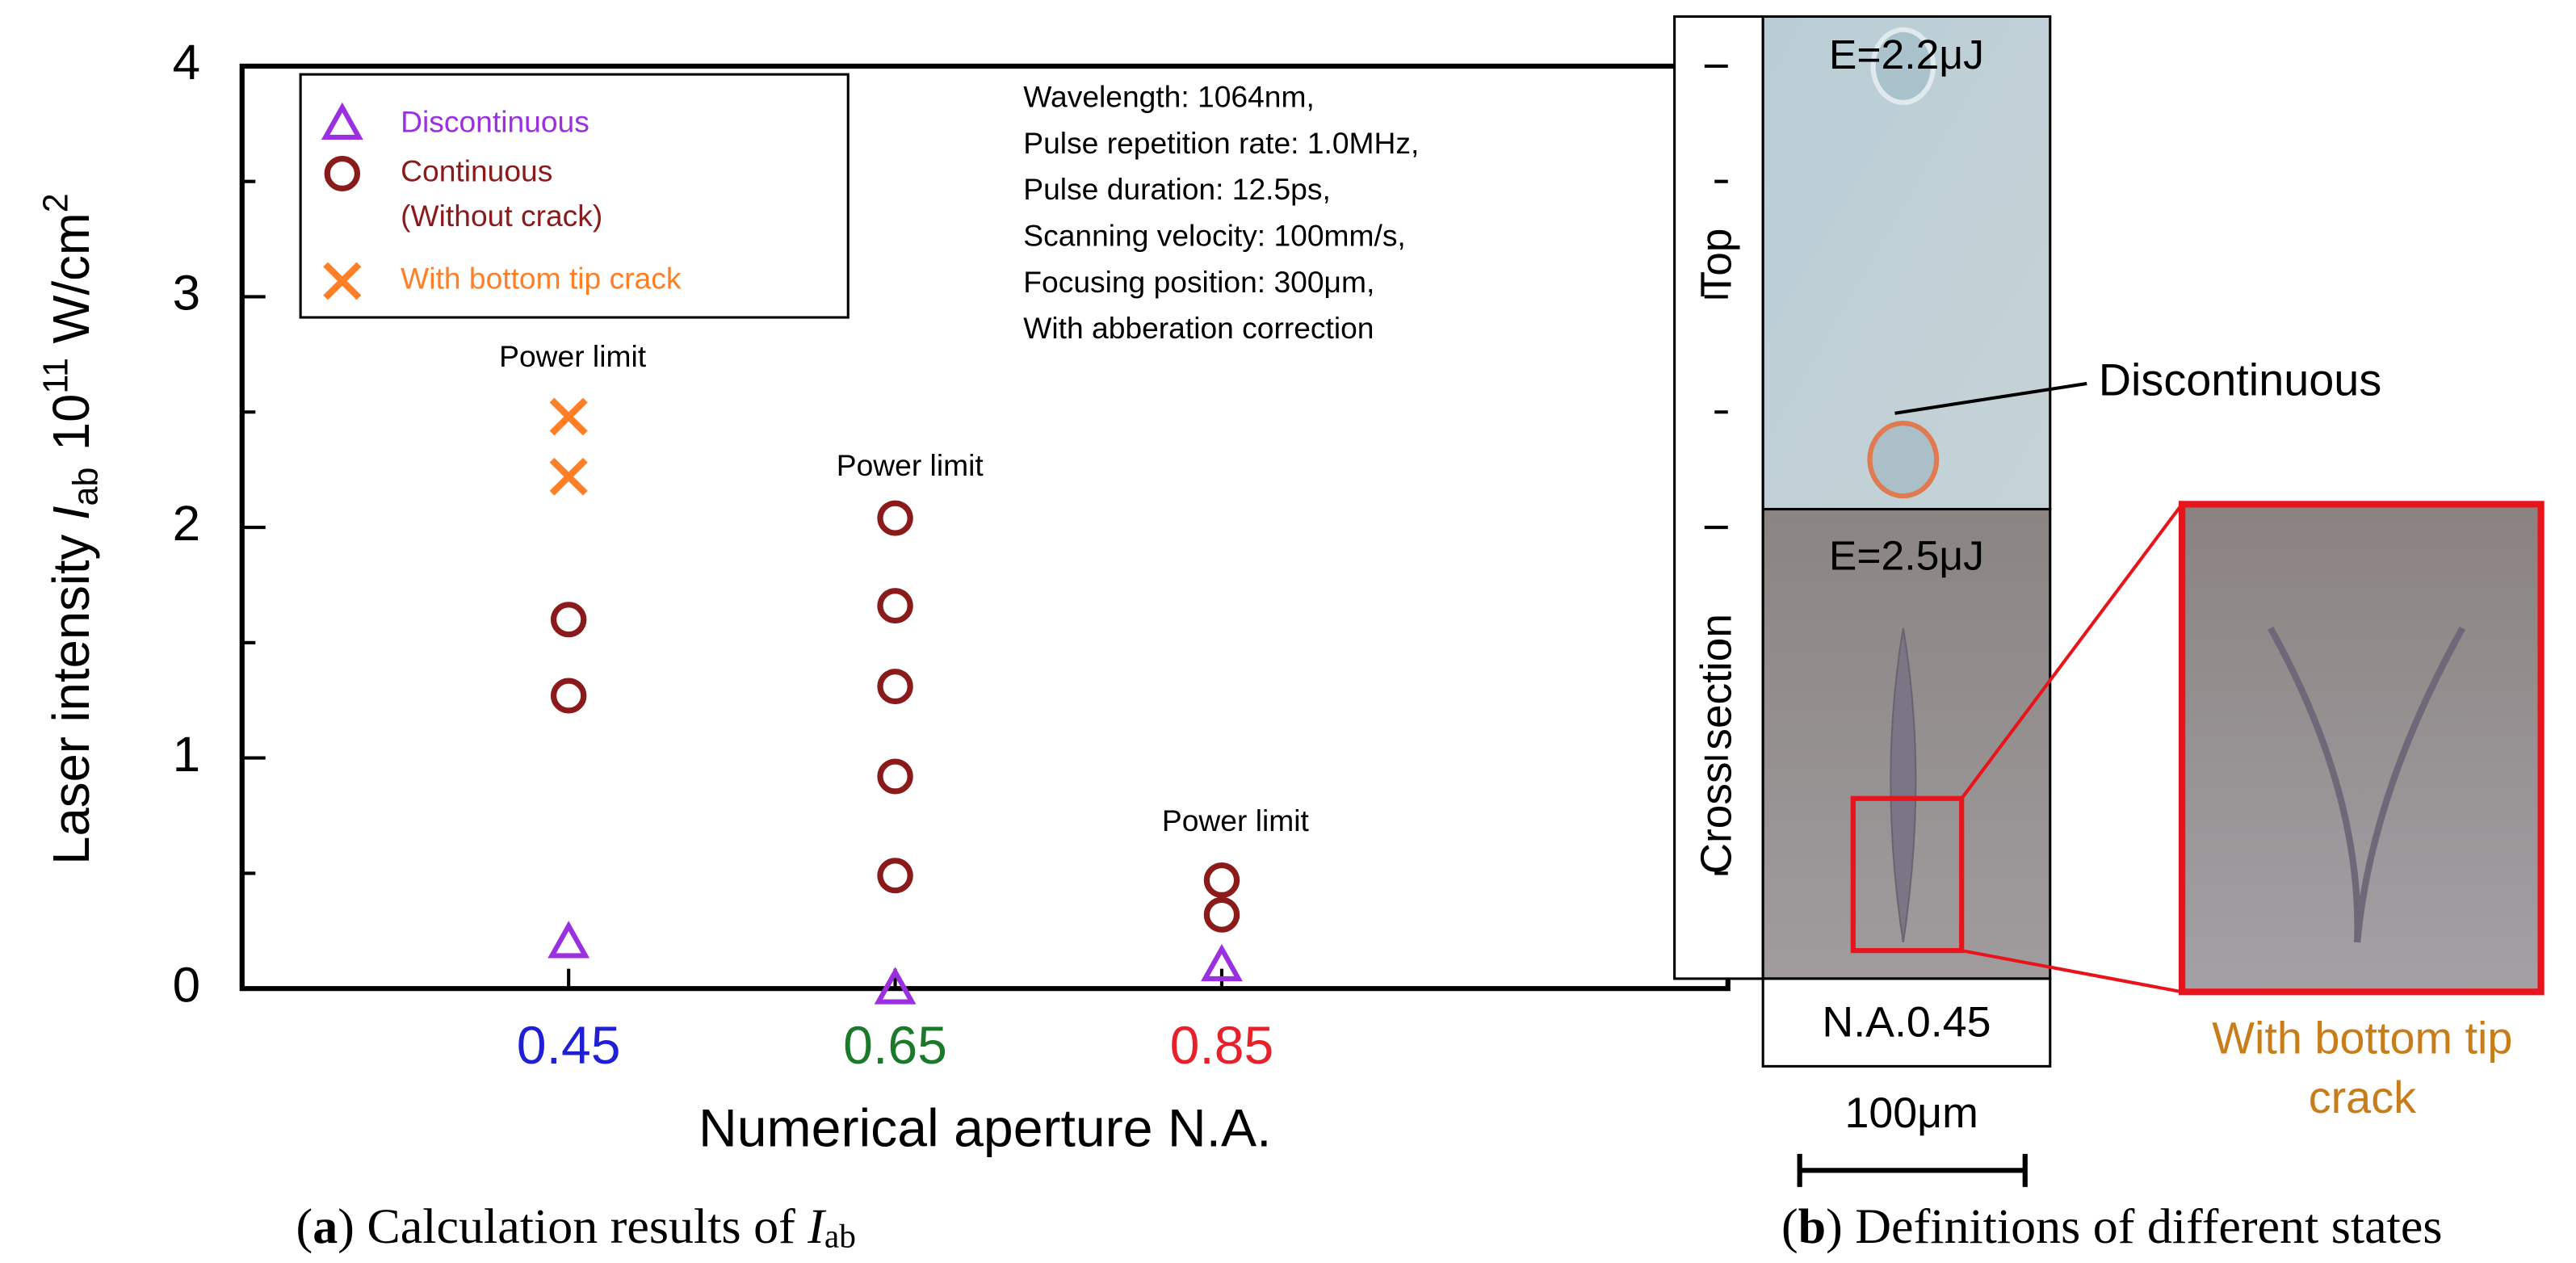  I want to click on x-tick-label: 0.65, so click(895, 1046).